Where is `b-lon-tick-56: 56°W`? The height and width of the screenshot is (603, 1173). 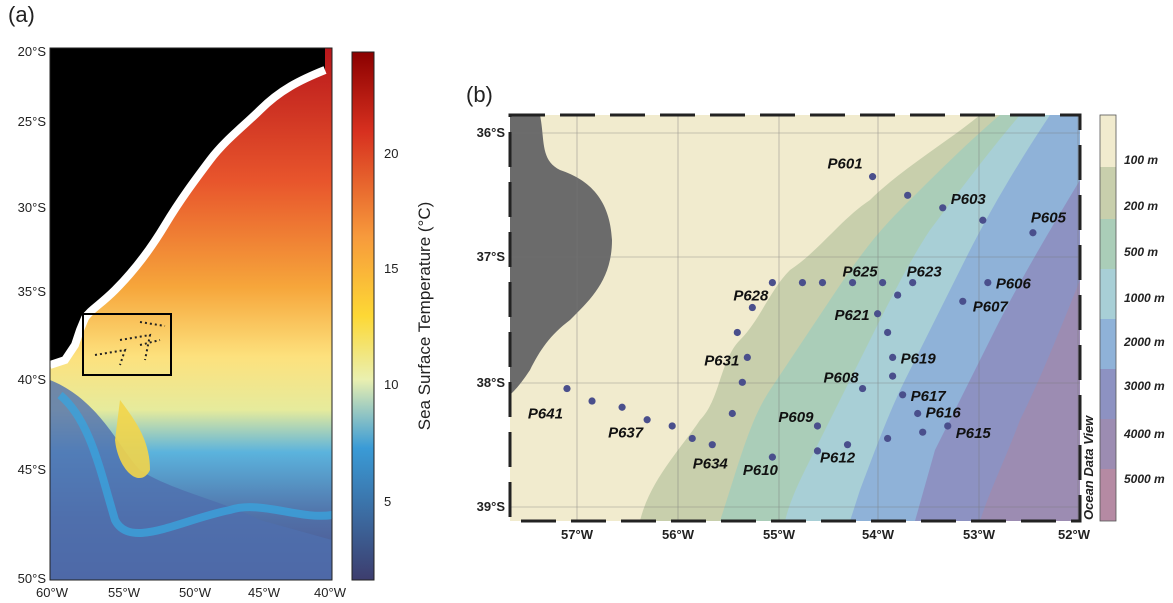 b-lon-tick-56: 56°W is located at coordinates (678, 534).